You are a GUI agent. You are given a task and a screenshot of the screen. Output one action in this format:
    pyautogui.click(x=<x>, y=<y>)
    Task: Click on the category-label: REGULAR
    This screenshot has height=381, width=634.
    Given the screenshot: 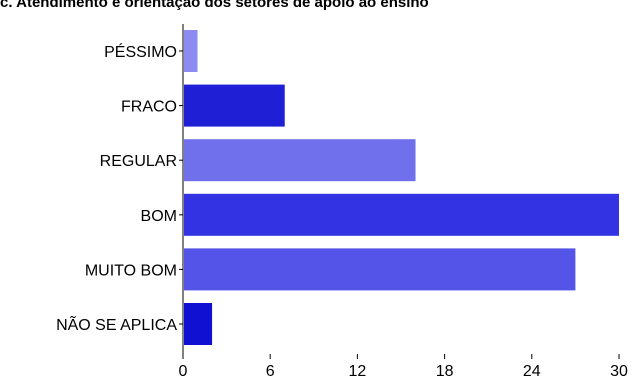 What is the action you would take?
    pyautogui.click(x=138, y=161)
    